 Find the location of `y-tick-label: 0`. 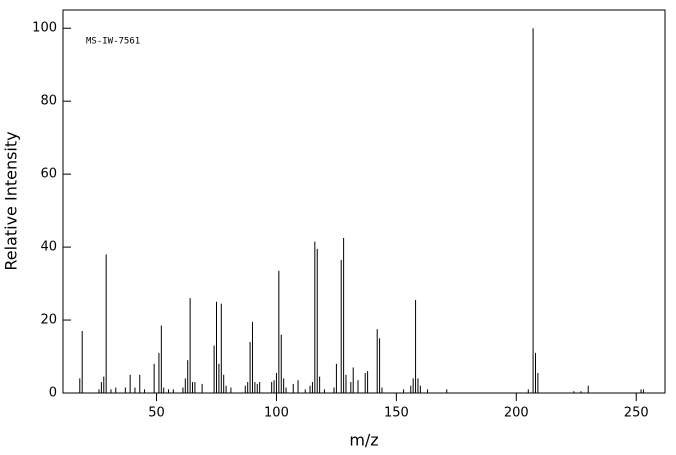

y-tick-label: 0 is located at coordinates (53, 393).